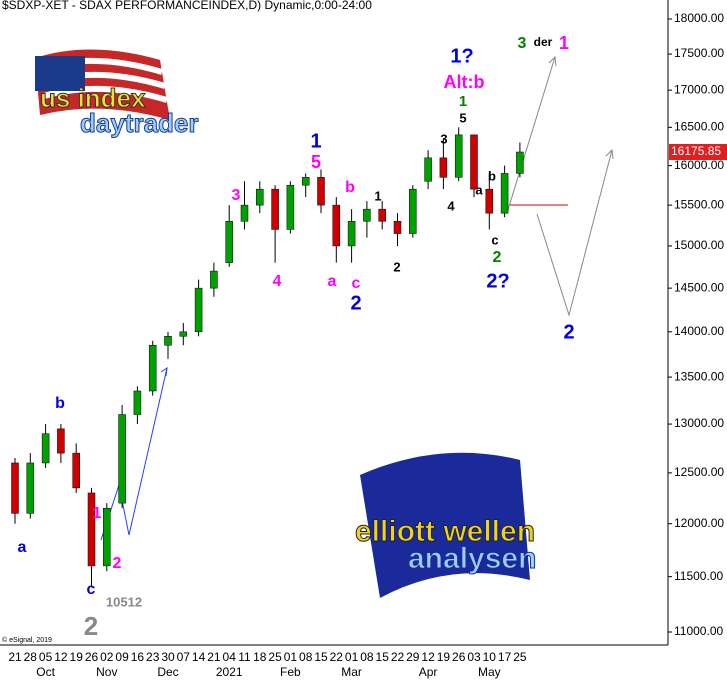  I want to click on us-index-logo: us index daytrader, so click(117, 93).